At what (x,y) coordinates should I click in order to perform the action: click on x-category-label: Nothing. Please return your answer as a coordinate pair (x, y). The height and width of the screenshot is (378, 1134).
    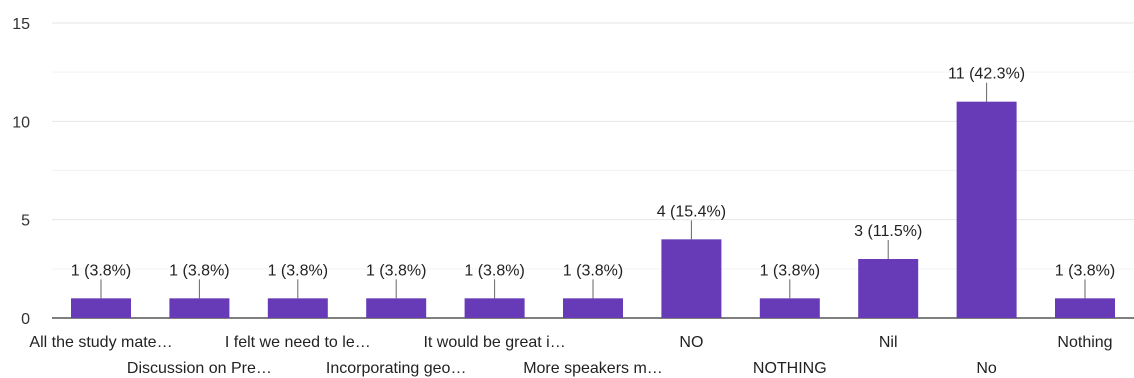
    Looking at the image, I should click on (1084, 342).